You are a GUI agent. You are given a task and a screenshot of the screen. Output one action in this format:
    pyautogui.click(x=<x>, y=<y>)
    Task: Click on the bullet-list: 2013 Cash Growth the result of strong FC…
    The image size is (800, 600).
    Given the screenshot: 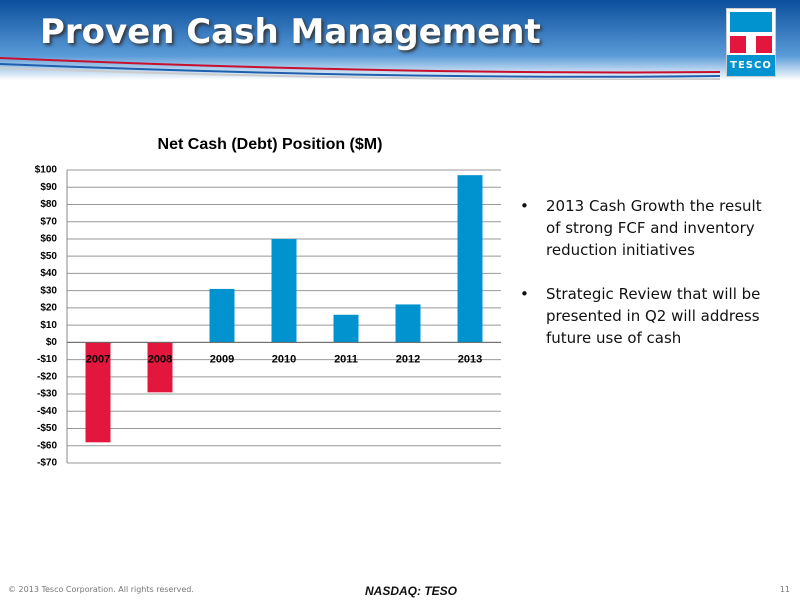 What is the action you would take?
    pyautogui.click(x=642, y=283)
    